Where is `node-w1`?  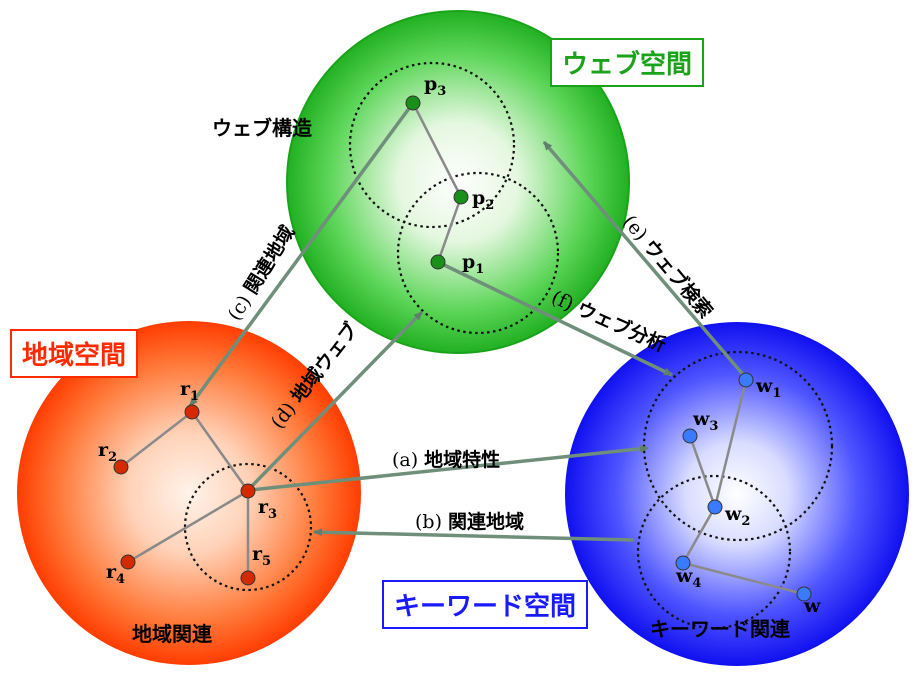 node-w1 is located at coordinates (746, 380).